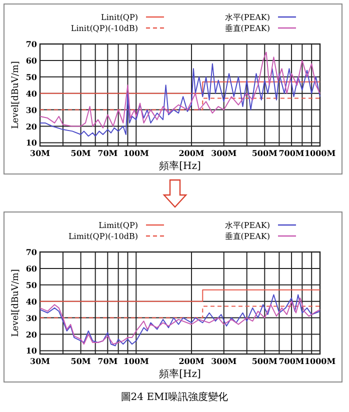 This screenshot has width=349, height=412. Describe the element at coordinates (119, 17) in the screenshot. I see `legend-label: Linit(QP)` at that location.